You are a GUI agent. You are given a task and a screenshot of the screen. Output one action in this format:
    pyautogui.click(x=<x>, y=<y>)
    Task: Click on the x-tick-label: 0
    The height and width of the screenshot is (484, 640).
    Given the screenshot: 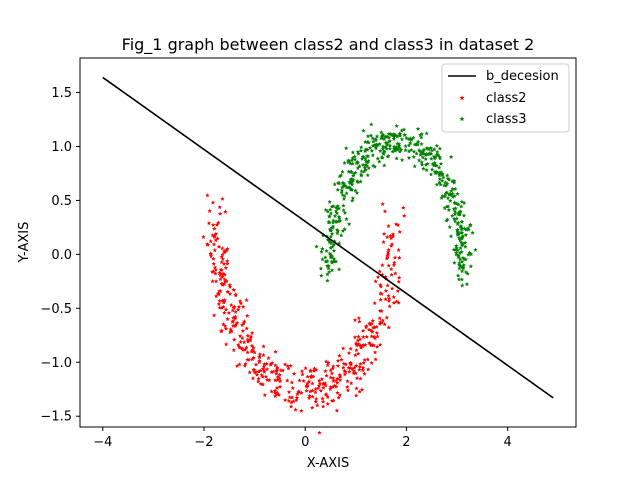 What is the action you would take?
    pyautogui.click(x=305, y=442)
    